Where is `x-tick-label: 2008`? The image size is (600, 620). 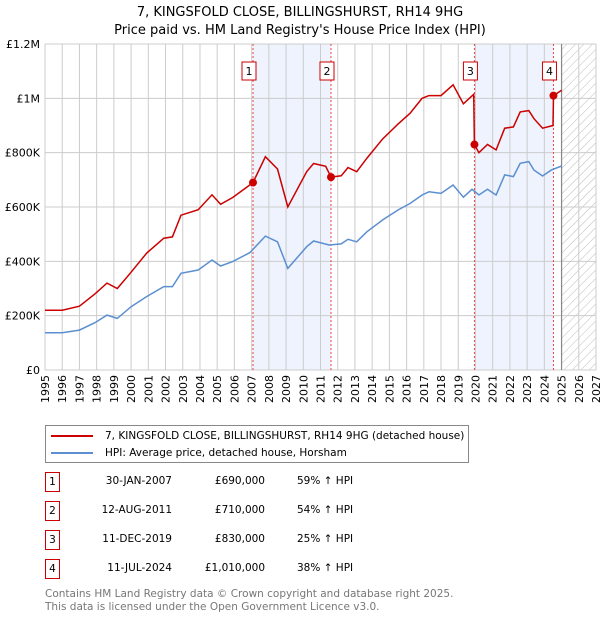
x-tick-label: 2008 is located at coordinates (269, 389).